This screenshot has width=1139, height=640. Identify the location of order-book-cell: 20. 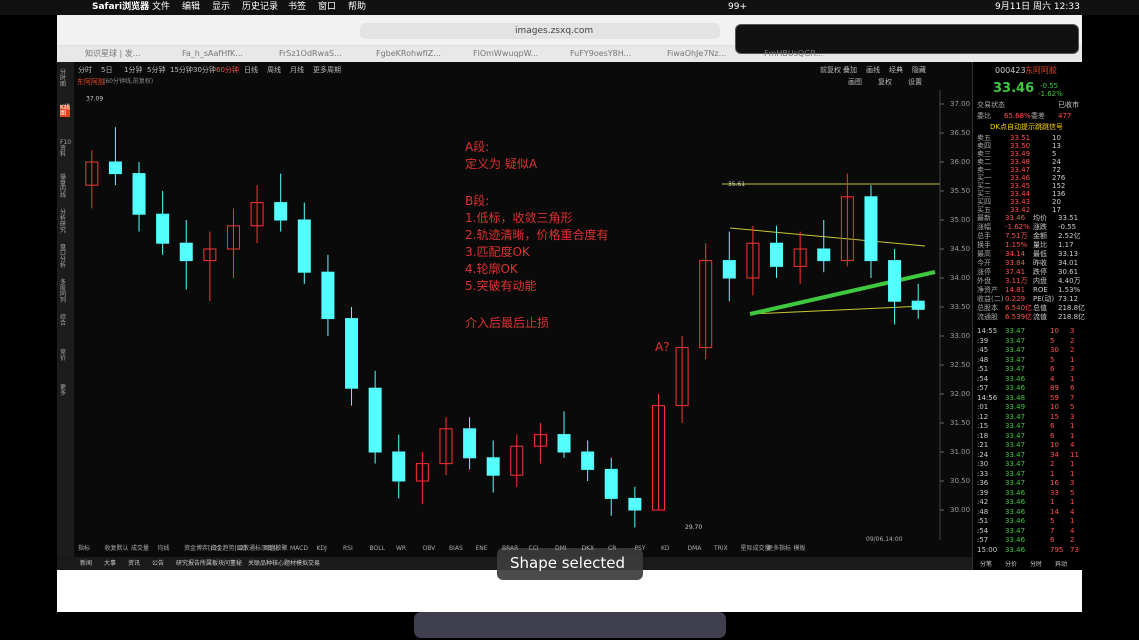
(1056, 202).